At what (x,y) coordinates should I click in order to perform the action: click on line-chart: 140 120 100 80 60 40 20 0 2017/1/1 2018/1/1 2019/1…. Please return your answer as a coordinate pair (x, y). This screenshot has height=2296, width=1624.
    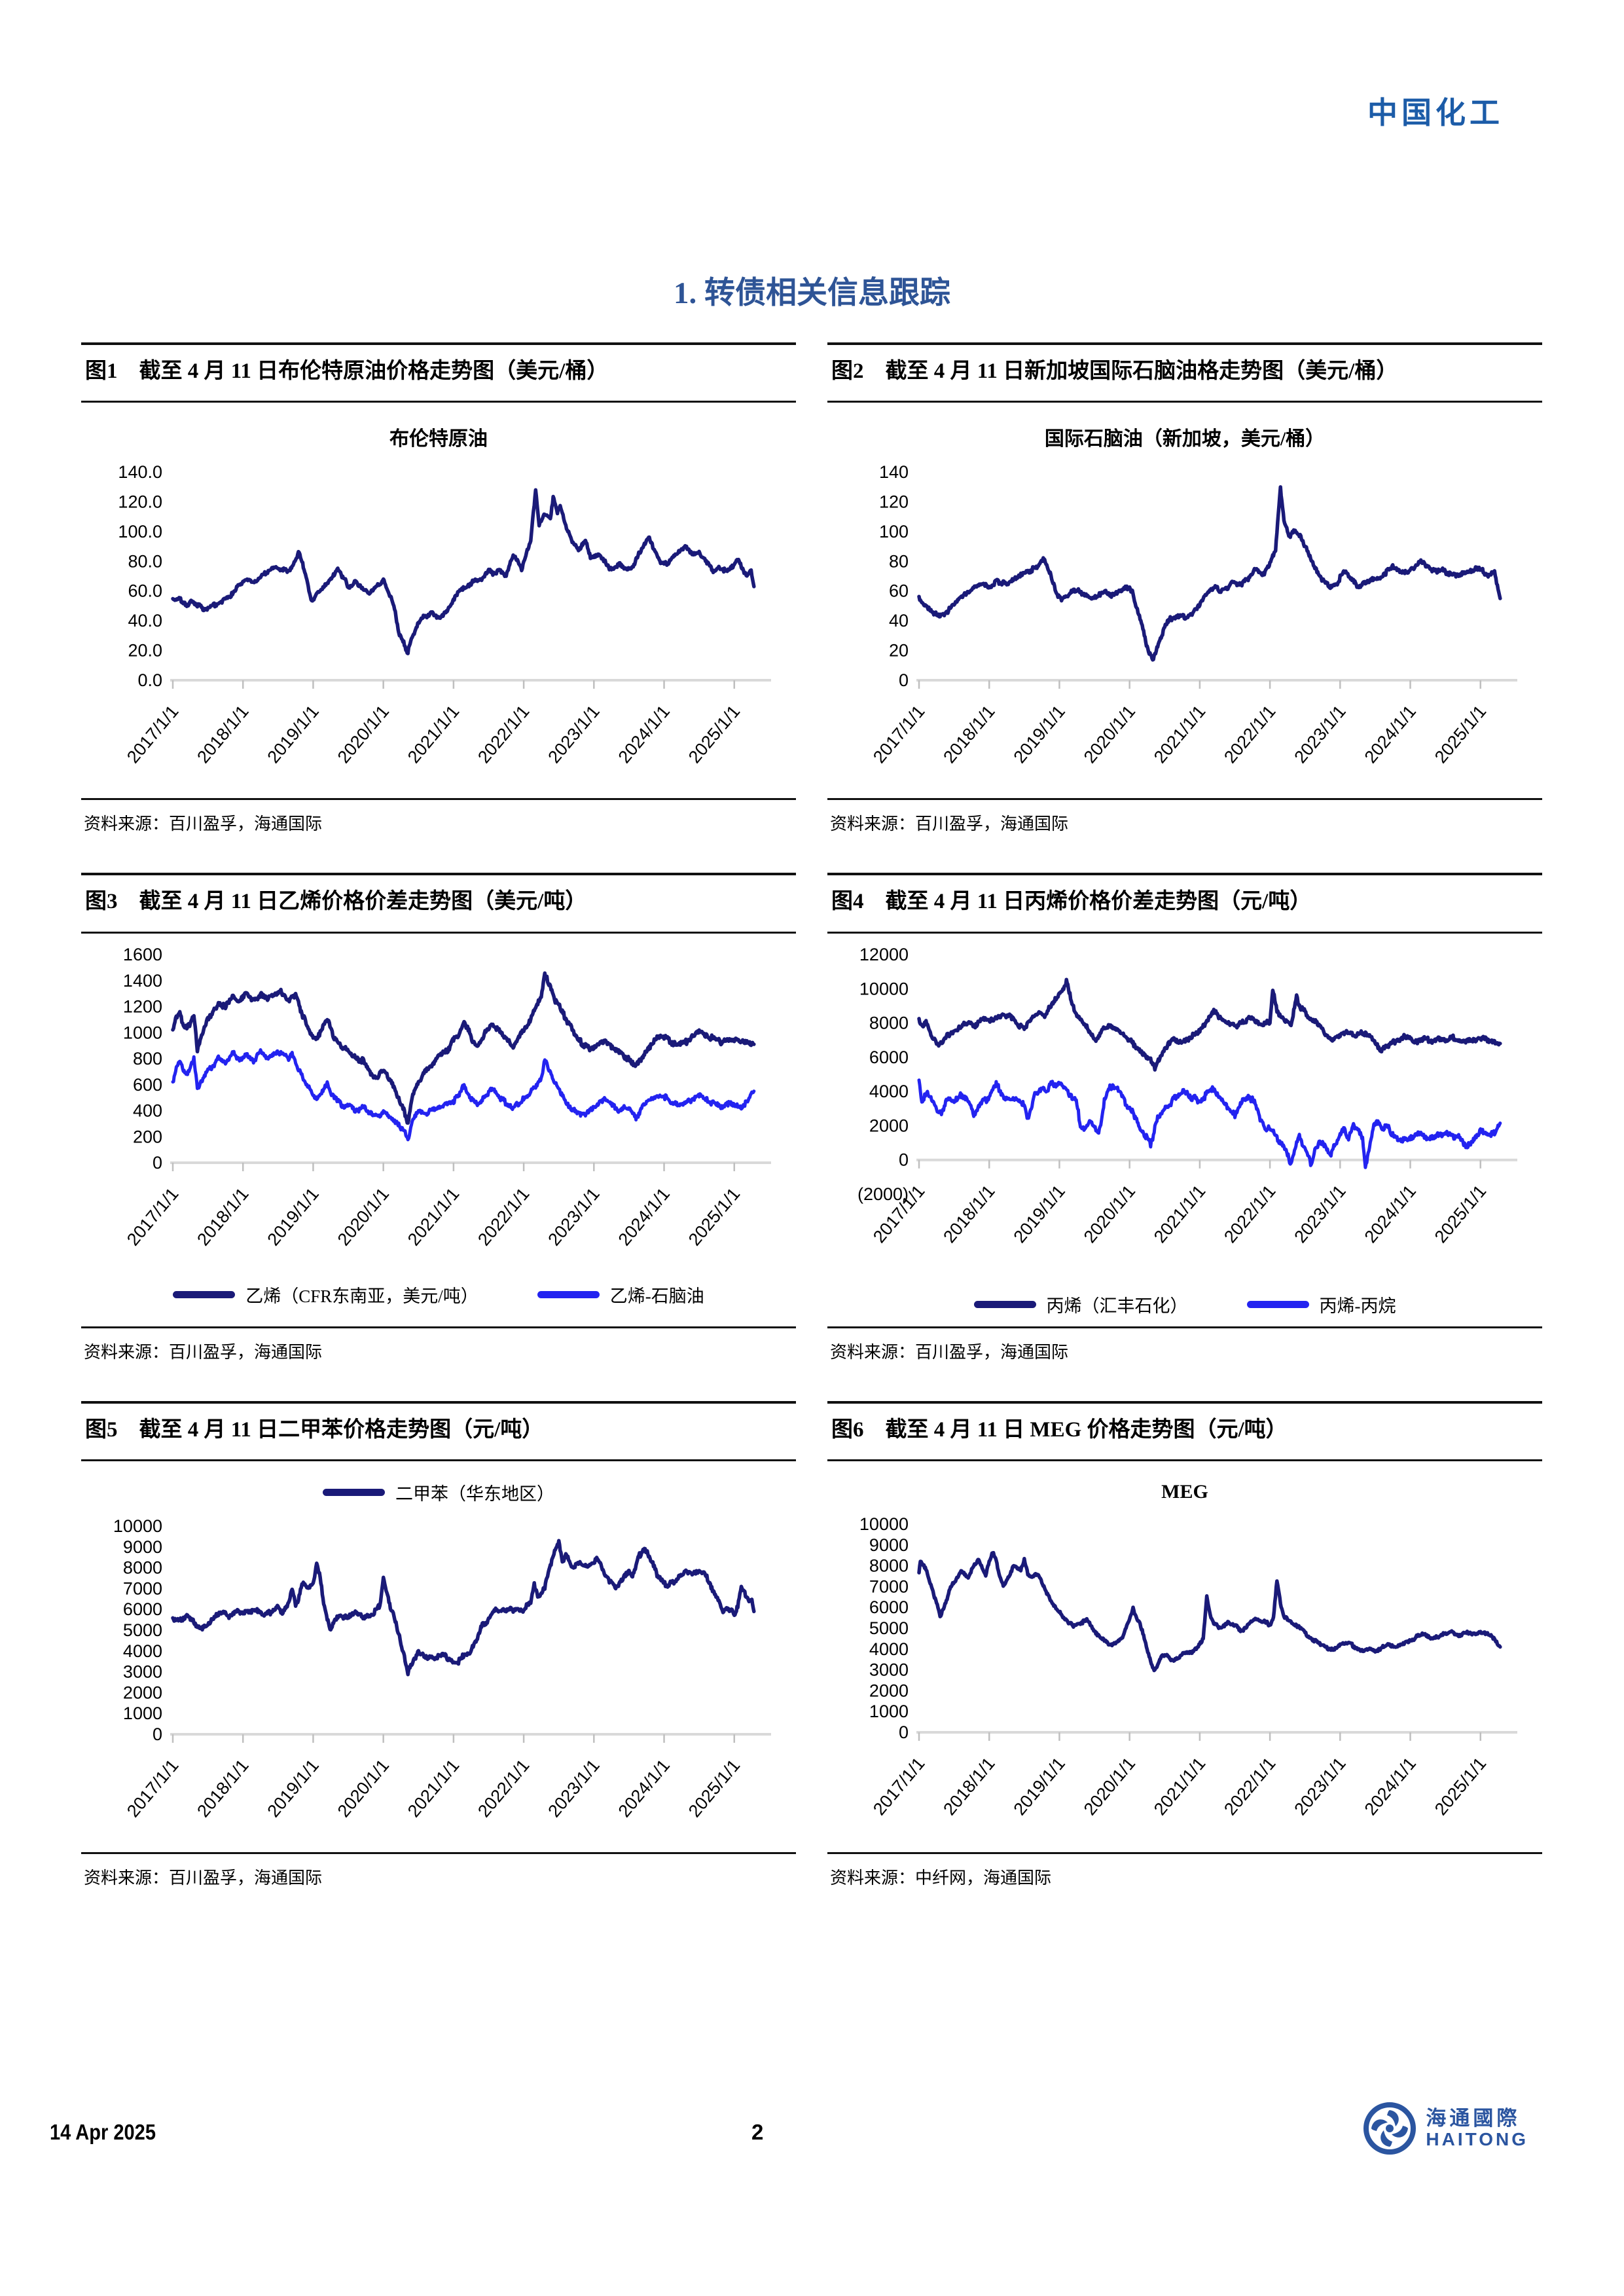
    Looking at the image, I should click on (1193, 614).